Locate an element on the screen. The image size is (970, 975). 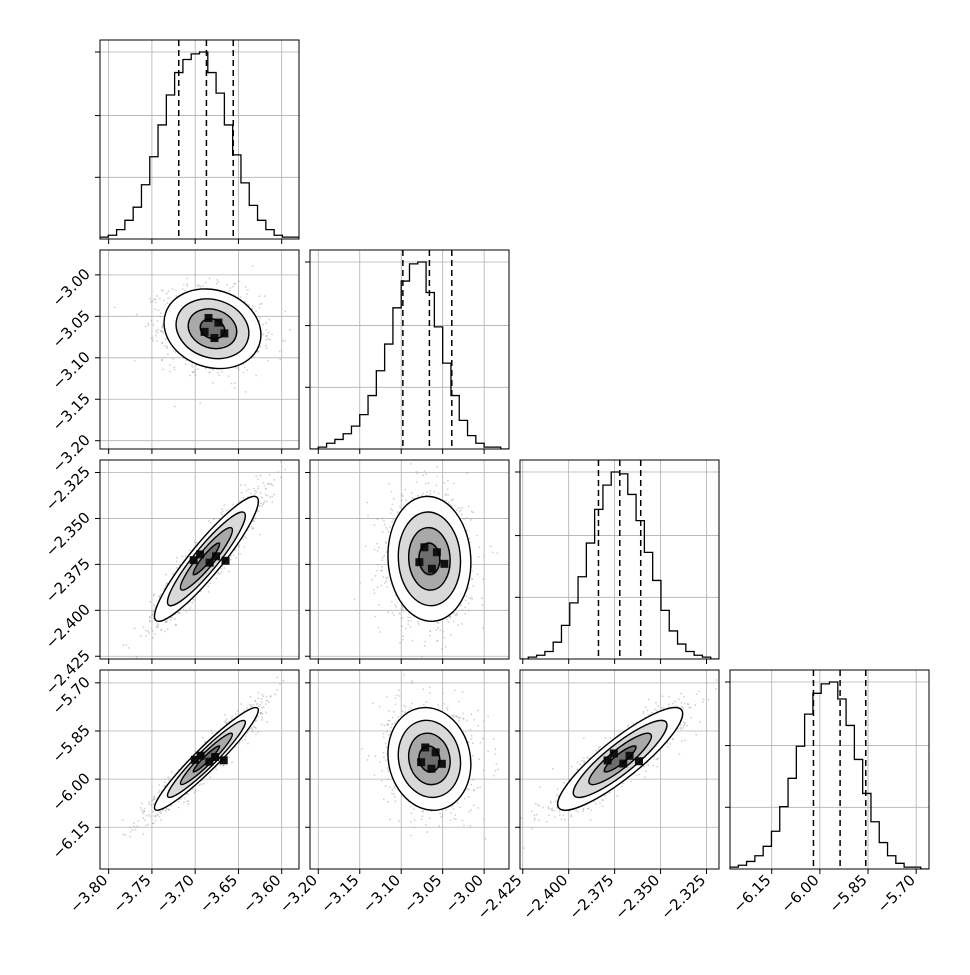
histogram-step is located at coordinates (199, 145).